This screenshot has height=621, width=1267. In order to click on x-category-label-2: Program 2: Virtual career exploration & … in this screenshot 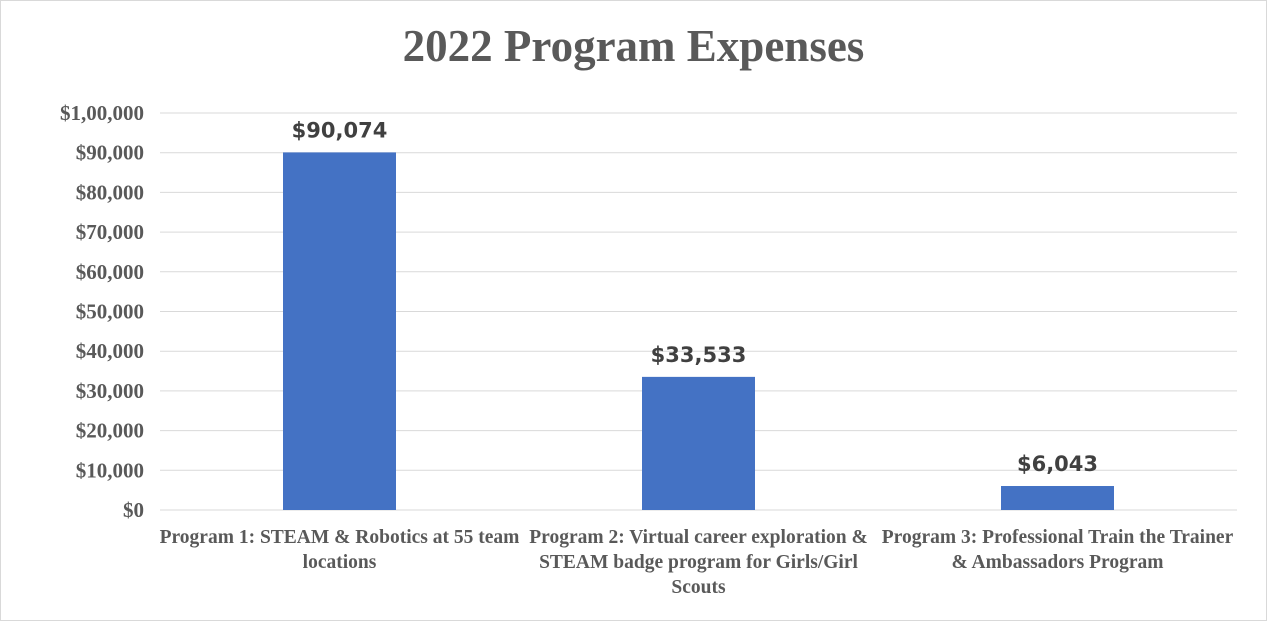, I will do `click(698, 562)`.